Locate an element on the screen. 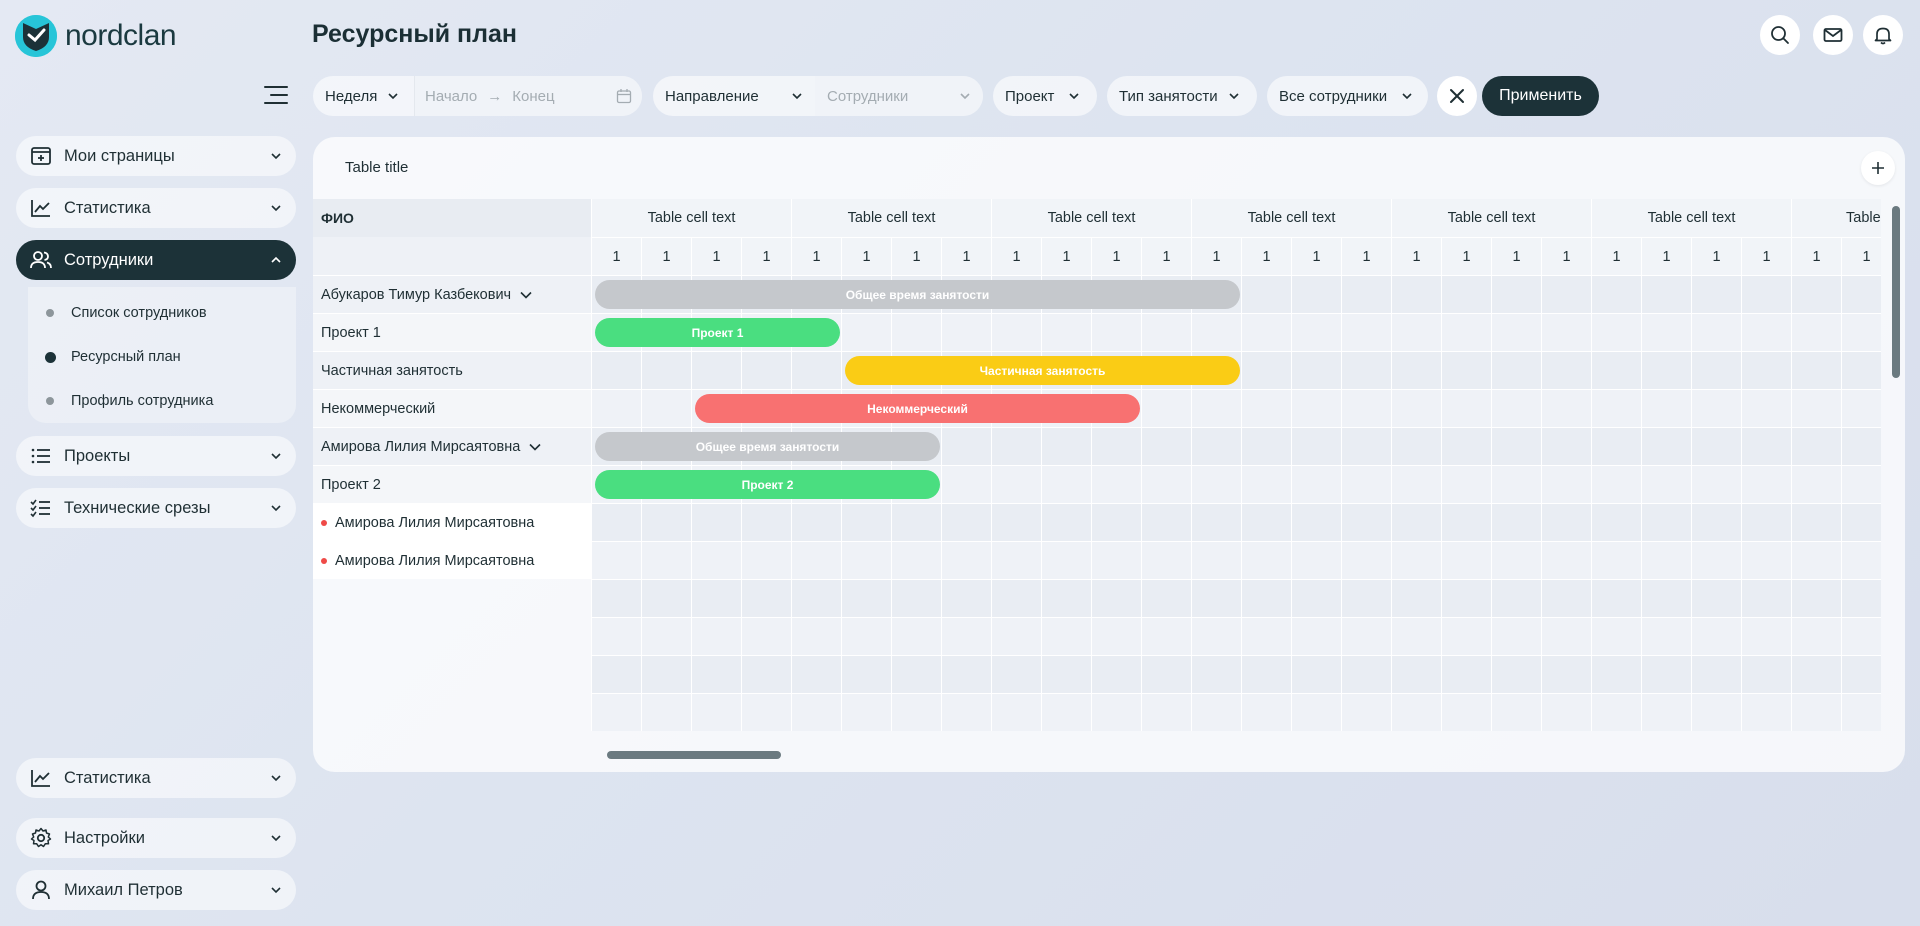 Image resolution: width=1920 pixels, height=926 pixels. direction-select: Направление is located at coordinates (734, 96).